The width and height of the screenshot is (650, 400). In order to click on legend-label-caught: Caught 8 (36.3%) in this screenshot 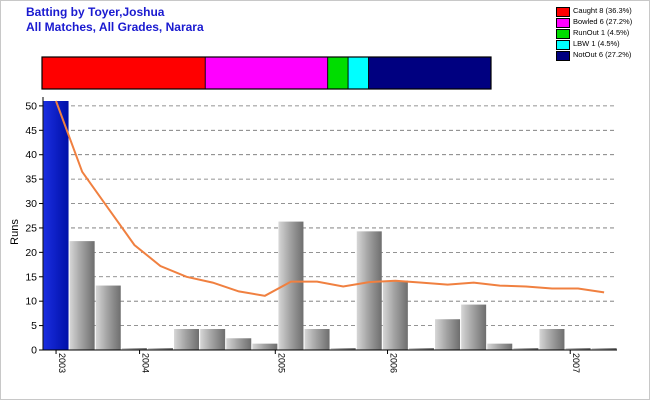, I will do `click(602, 10)`.